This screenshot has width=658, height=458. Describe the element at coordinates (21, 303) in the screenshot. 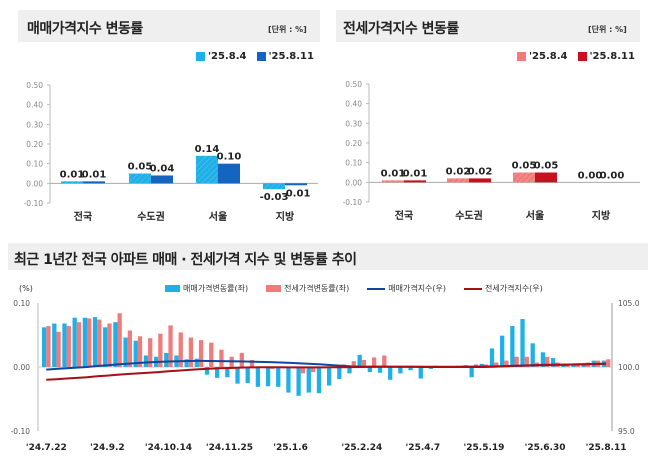

I see `left-tick-label: 0.10` at that location.